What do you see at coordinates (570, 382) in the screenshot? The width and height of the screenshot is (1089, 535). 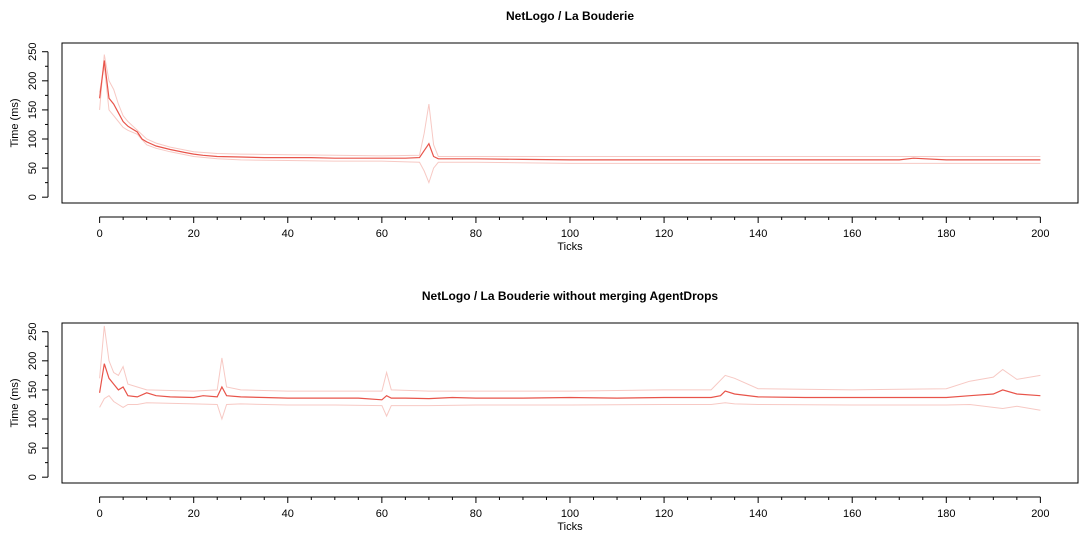 I see `mean-line` at bounding box center [570, 382].